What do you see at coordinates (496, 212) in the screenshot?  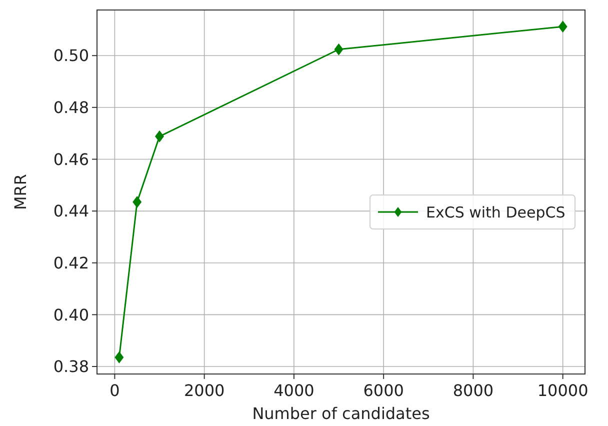 I see `legend-label: ExCS with DeepCS` at bounding box center [496, 212].